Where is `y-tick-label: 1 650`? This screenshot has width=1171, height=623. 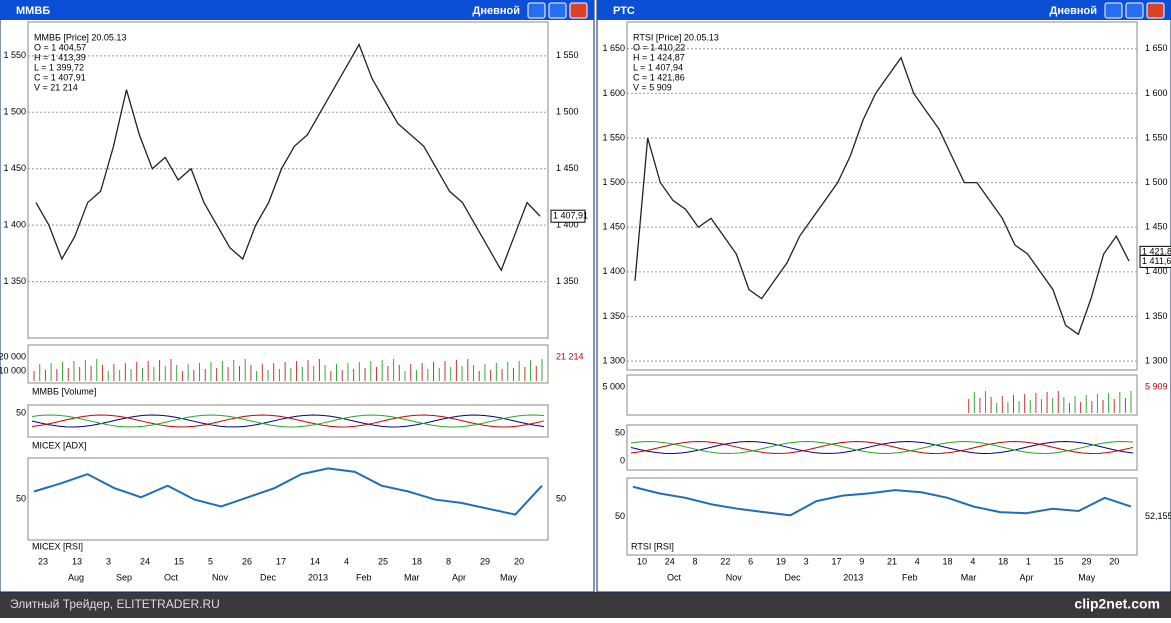 y-tick-label: 1 650 is located at coordinates (613, 48).